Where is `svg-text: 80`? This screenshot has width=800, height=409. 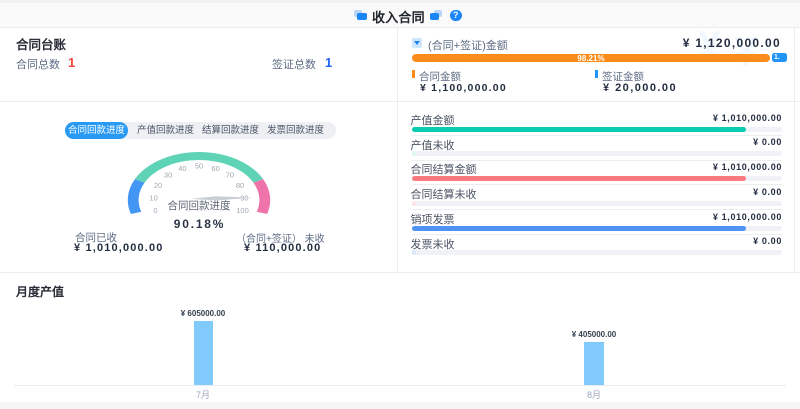
svg-text: 80 is located at coordinates (240, 185).